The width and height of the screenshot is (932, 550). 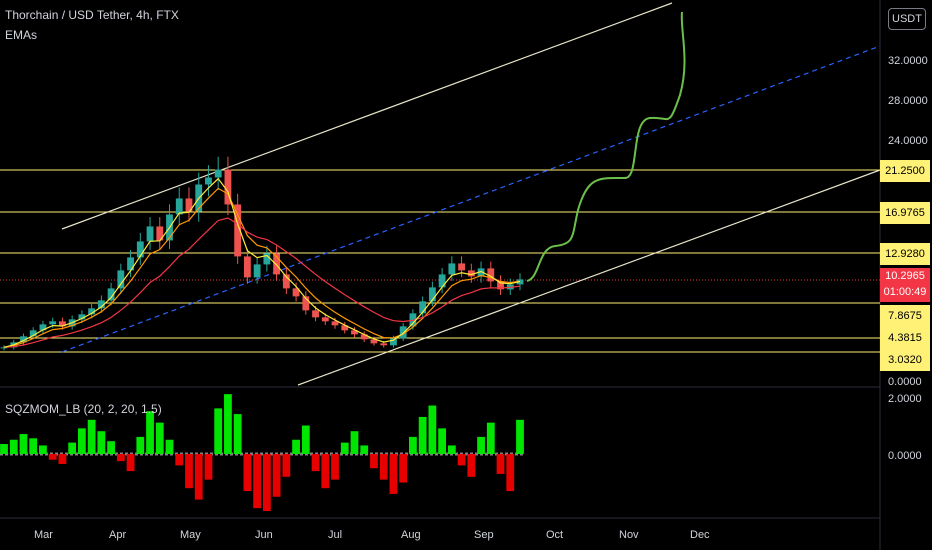 I want to click on oscillator-label: SQZMOM_LB (20, 2, 20, 1.5), so click(x=83, y=409).